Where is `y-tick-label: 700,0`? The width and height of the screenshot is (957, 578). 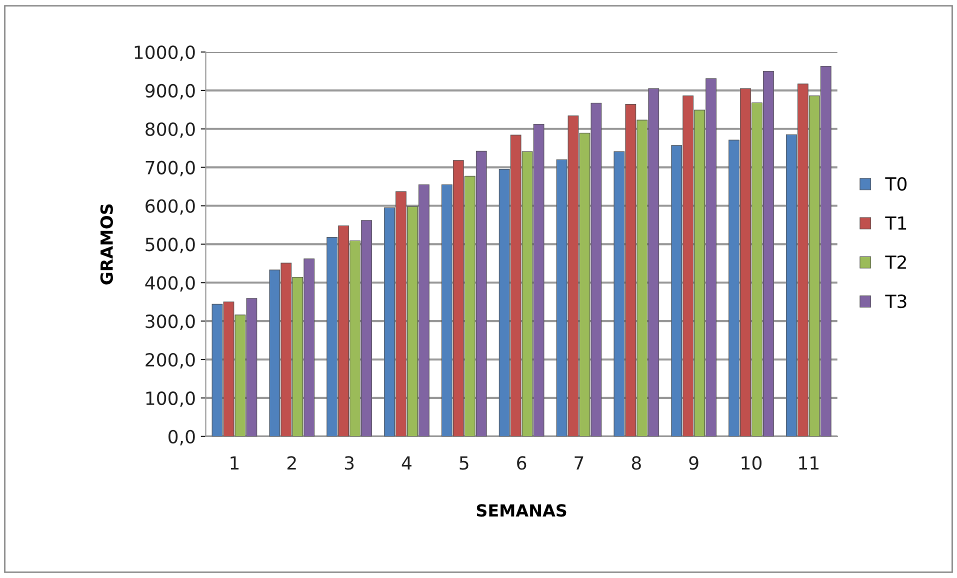
y-tick-label: 700,0 is located at coordinates (170, 168).